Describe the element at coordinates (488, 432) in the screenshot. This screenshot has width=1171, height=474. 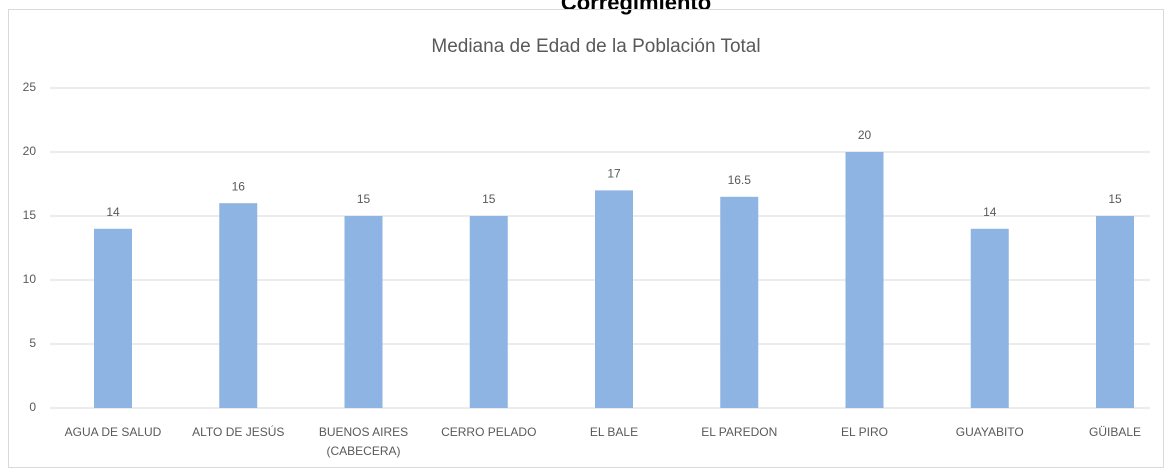
I see `x-tick-label: CERRO PELADO` at that location.